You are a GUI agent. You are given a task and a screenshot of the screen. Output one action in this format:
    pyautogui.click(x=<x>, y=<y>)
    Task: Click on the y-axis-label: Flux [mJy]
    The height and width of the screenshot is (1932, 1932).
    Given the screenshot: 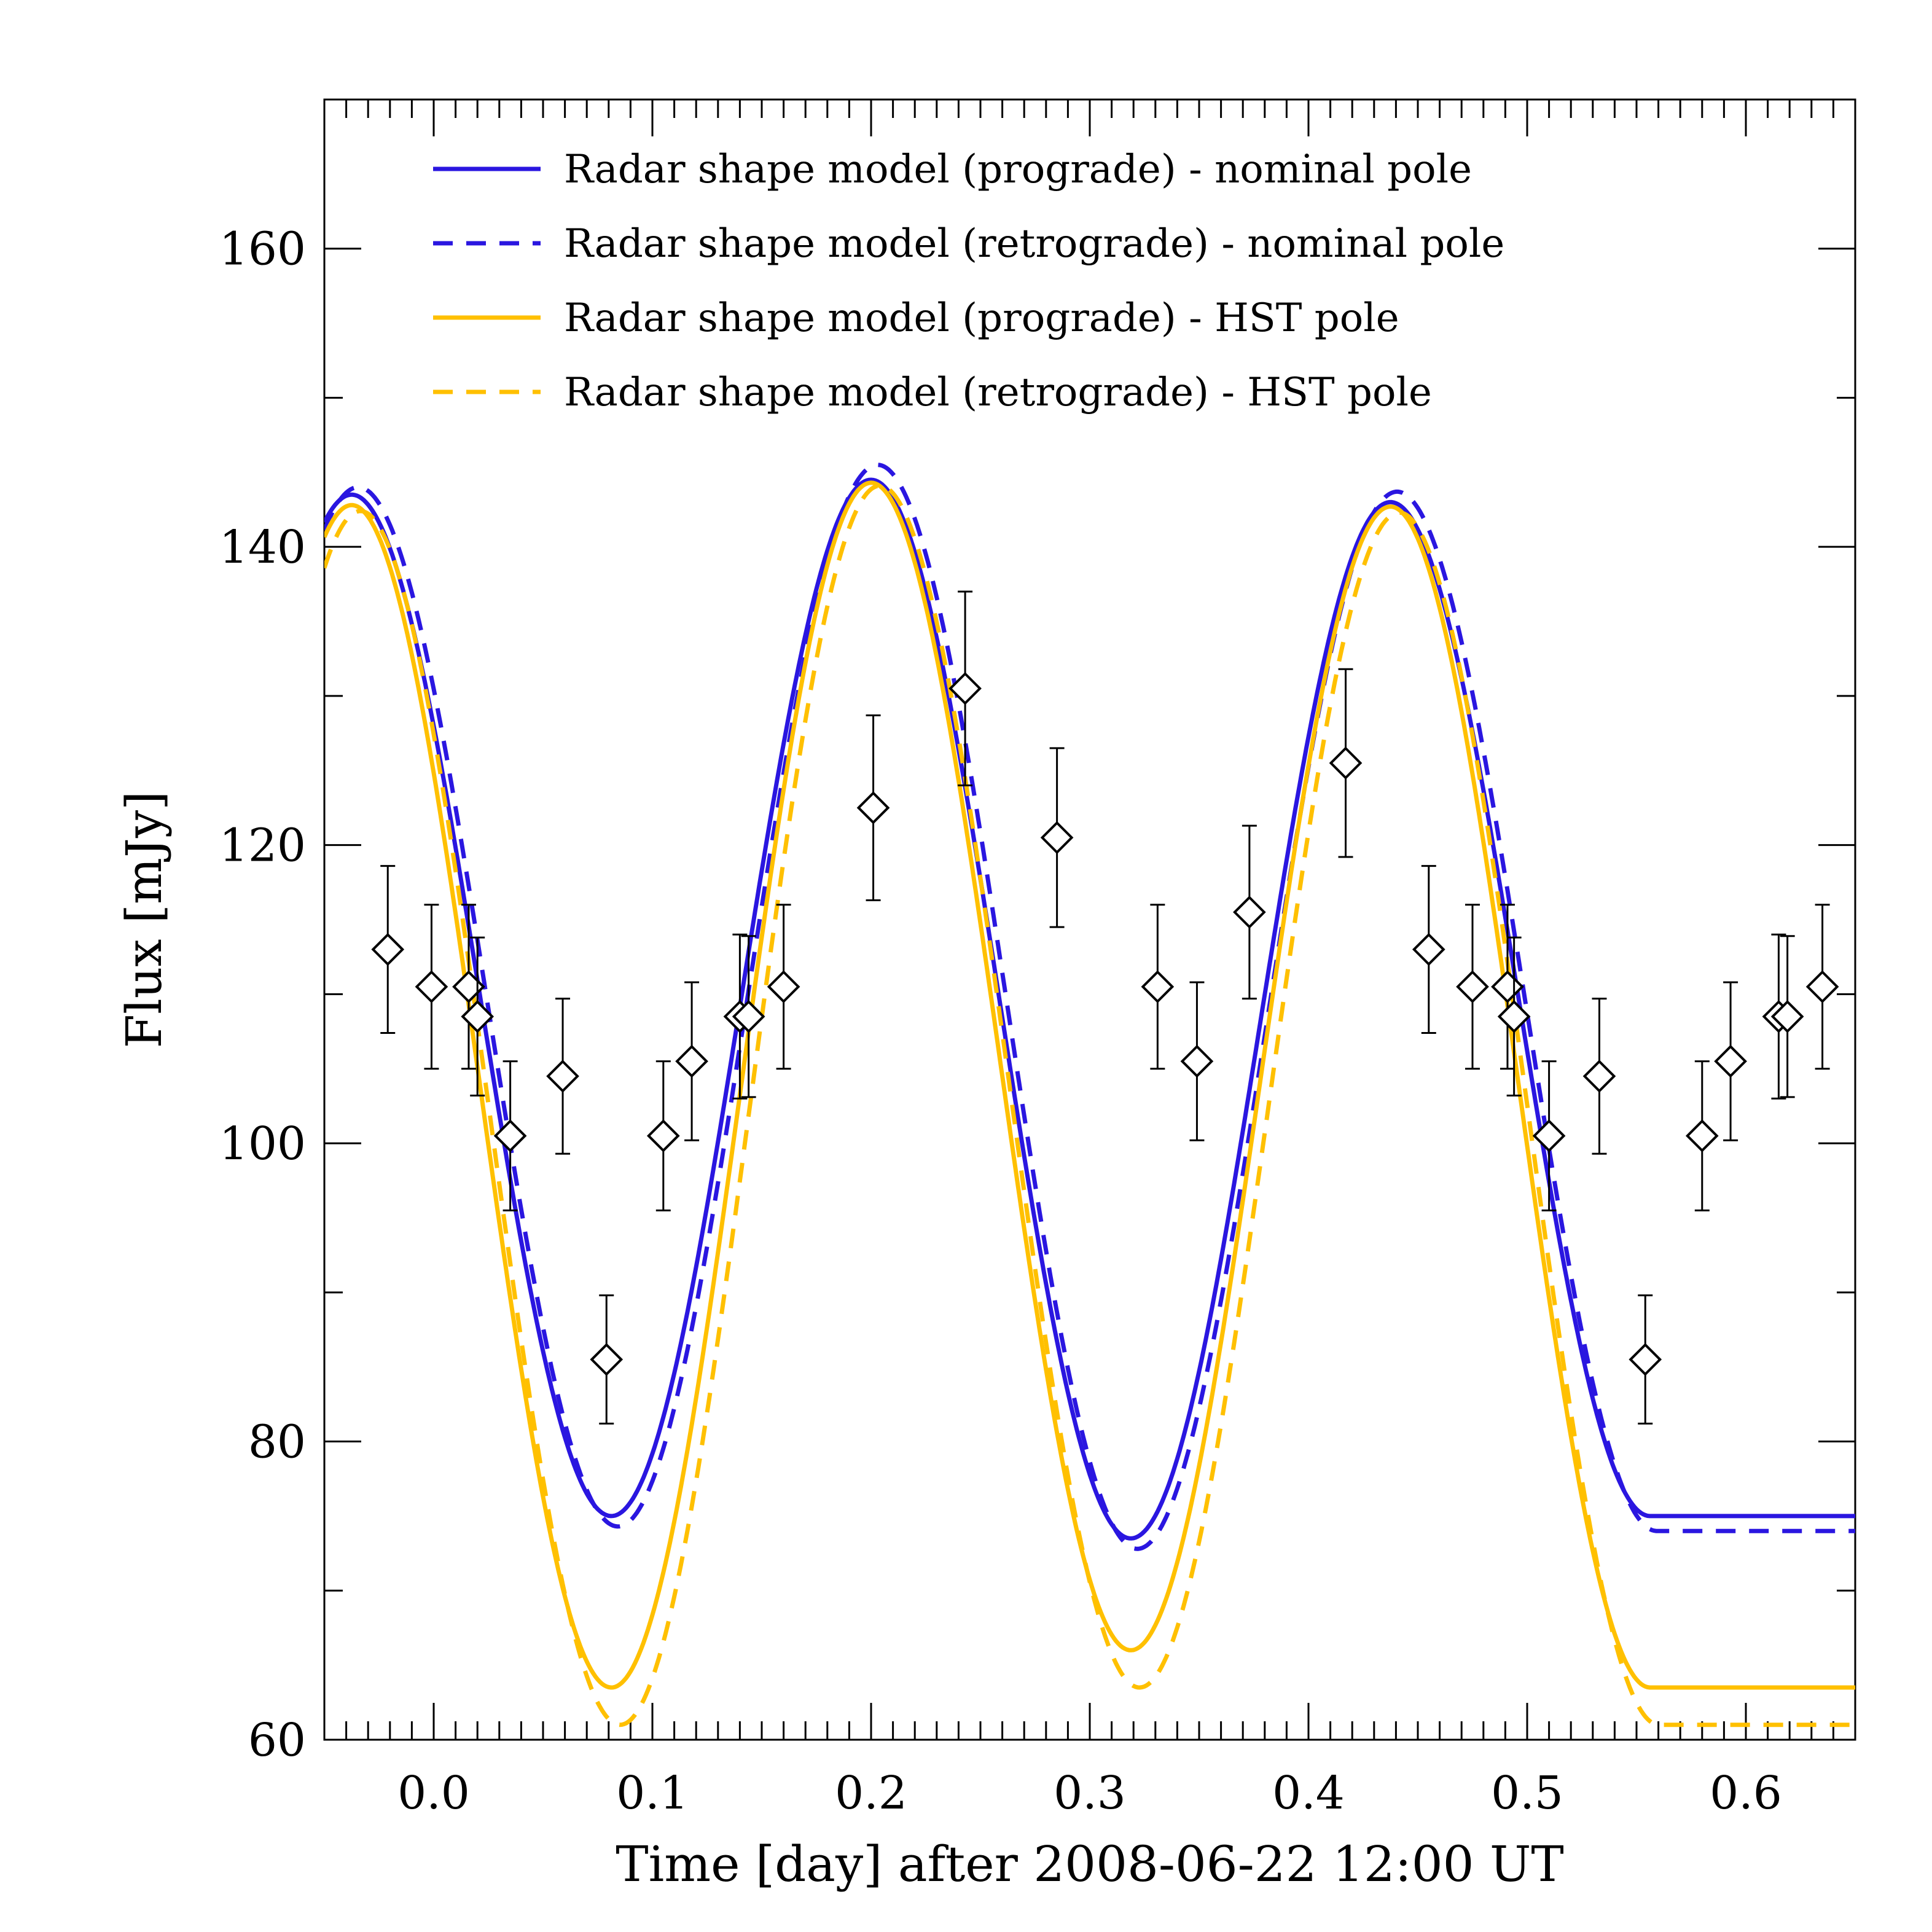 What is the action you would take?
    pyautogui.click(x=144, y=920)
    